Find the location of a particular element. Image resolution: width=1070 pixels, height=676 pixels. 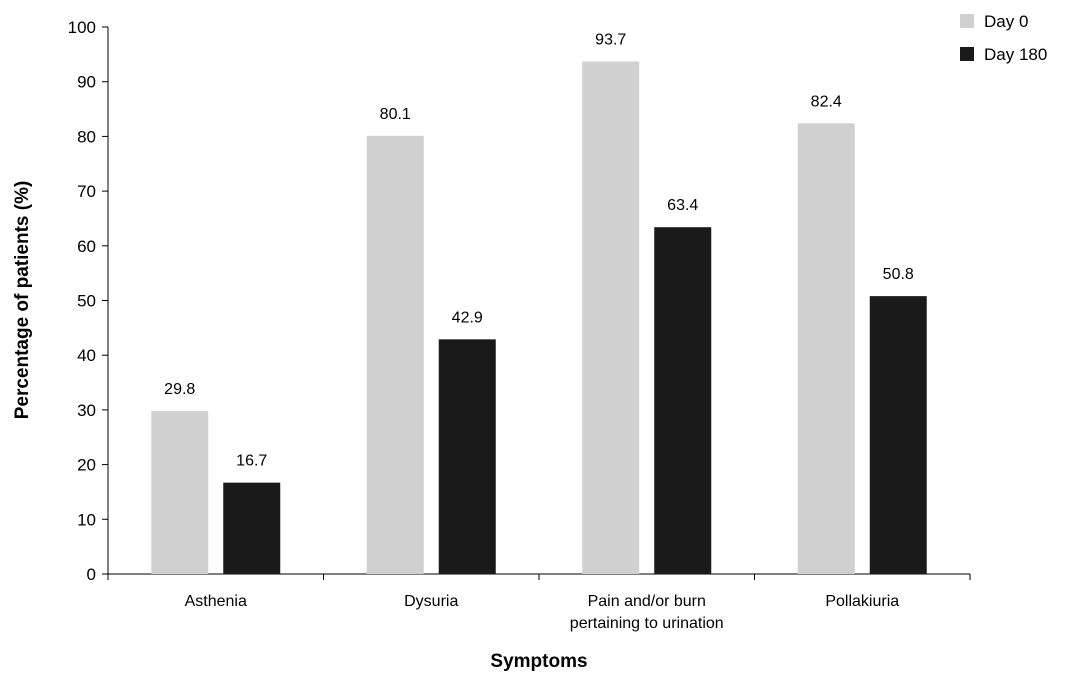

y-tick-label: 100 is located at coordinates (82, 27).